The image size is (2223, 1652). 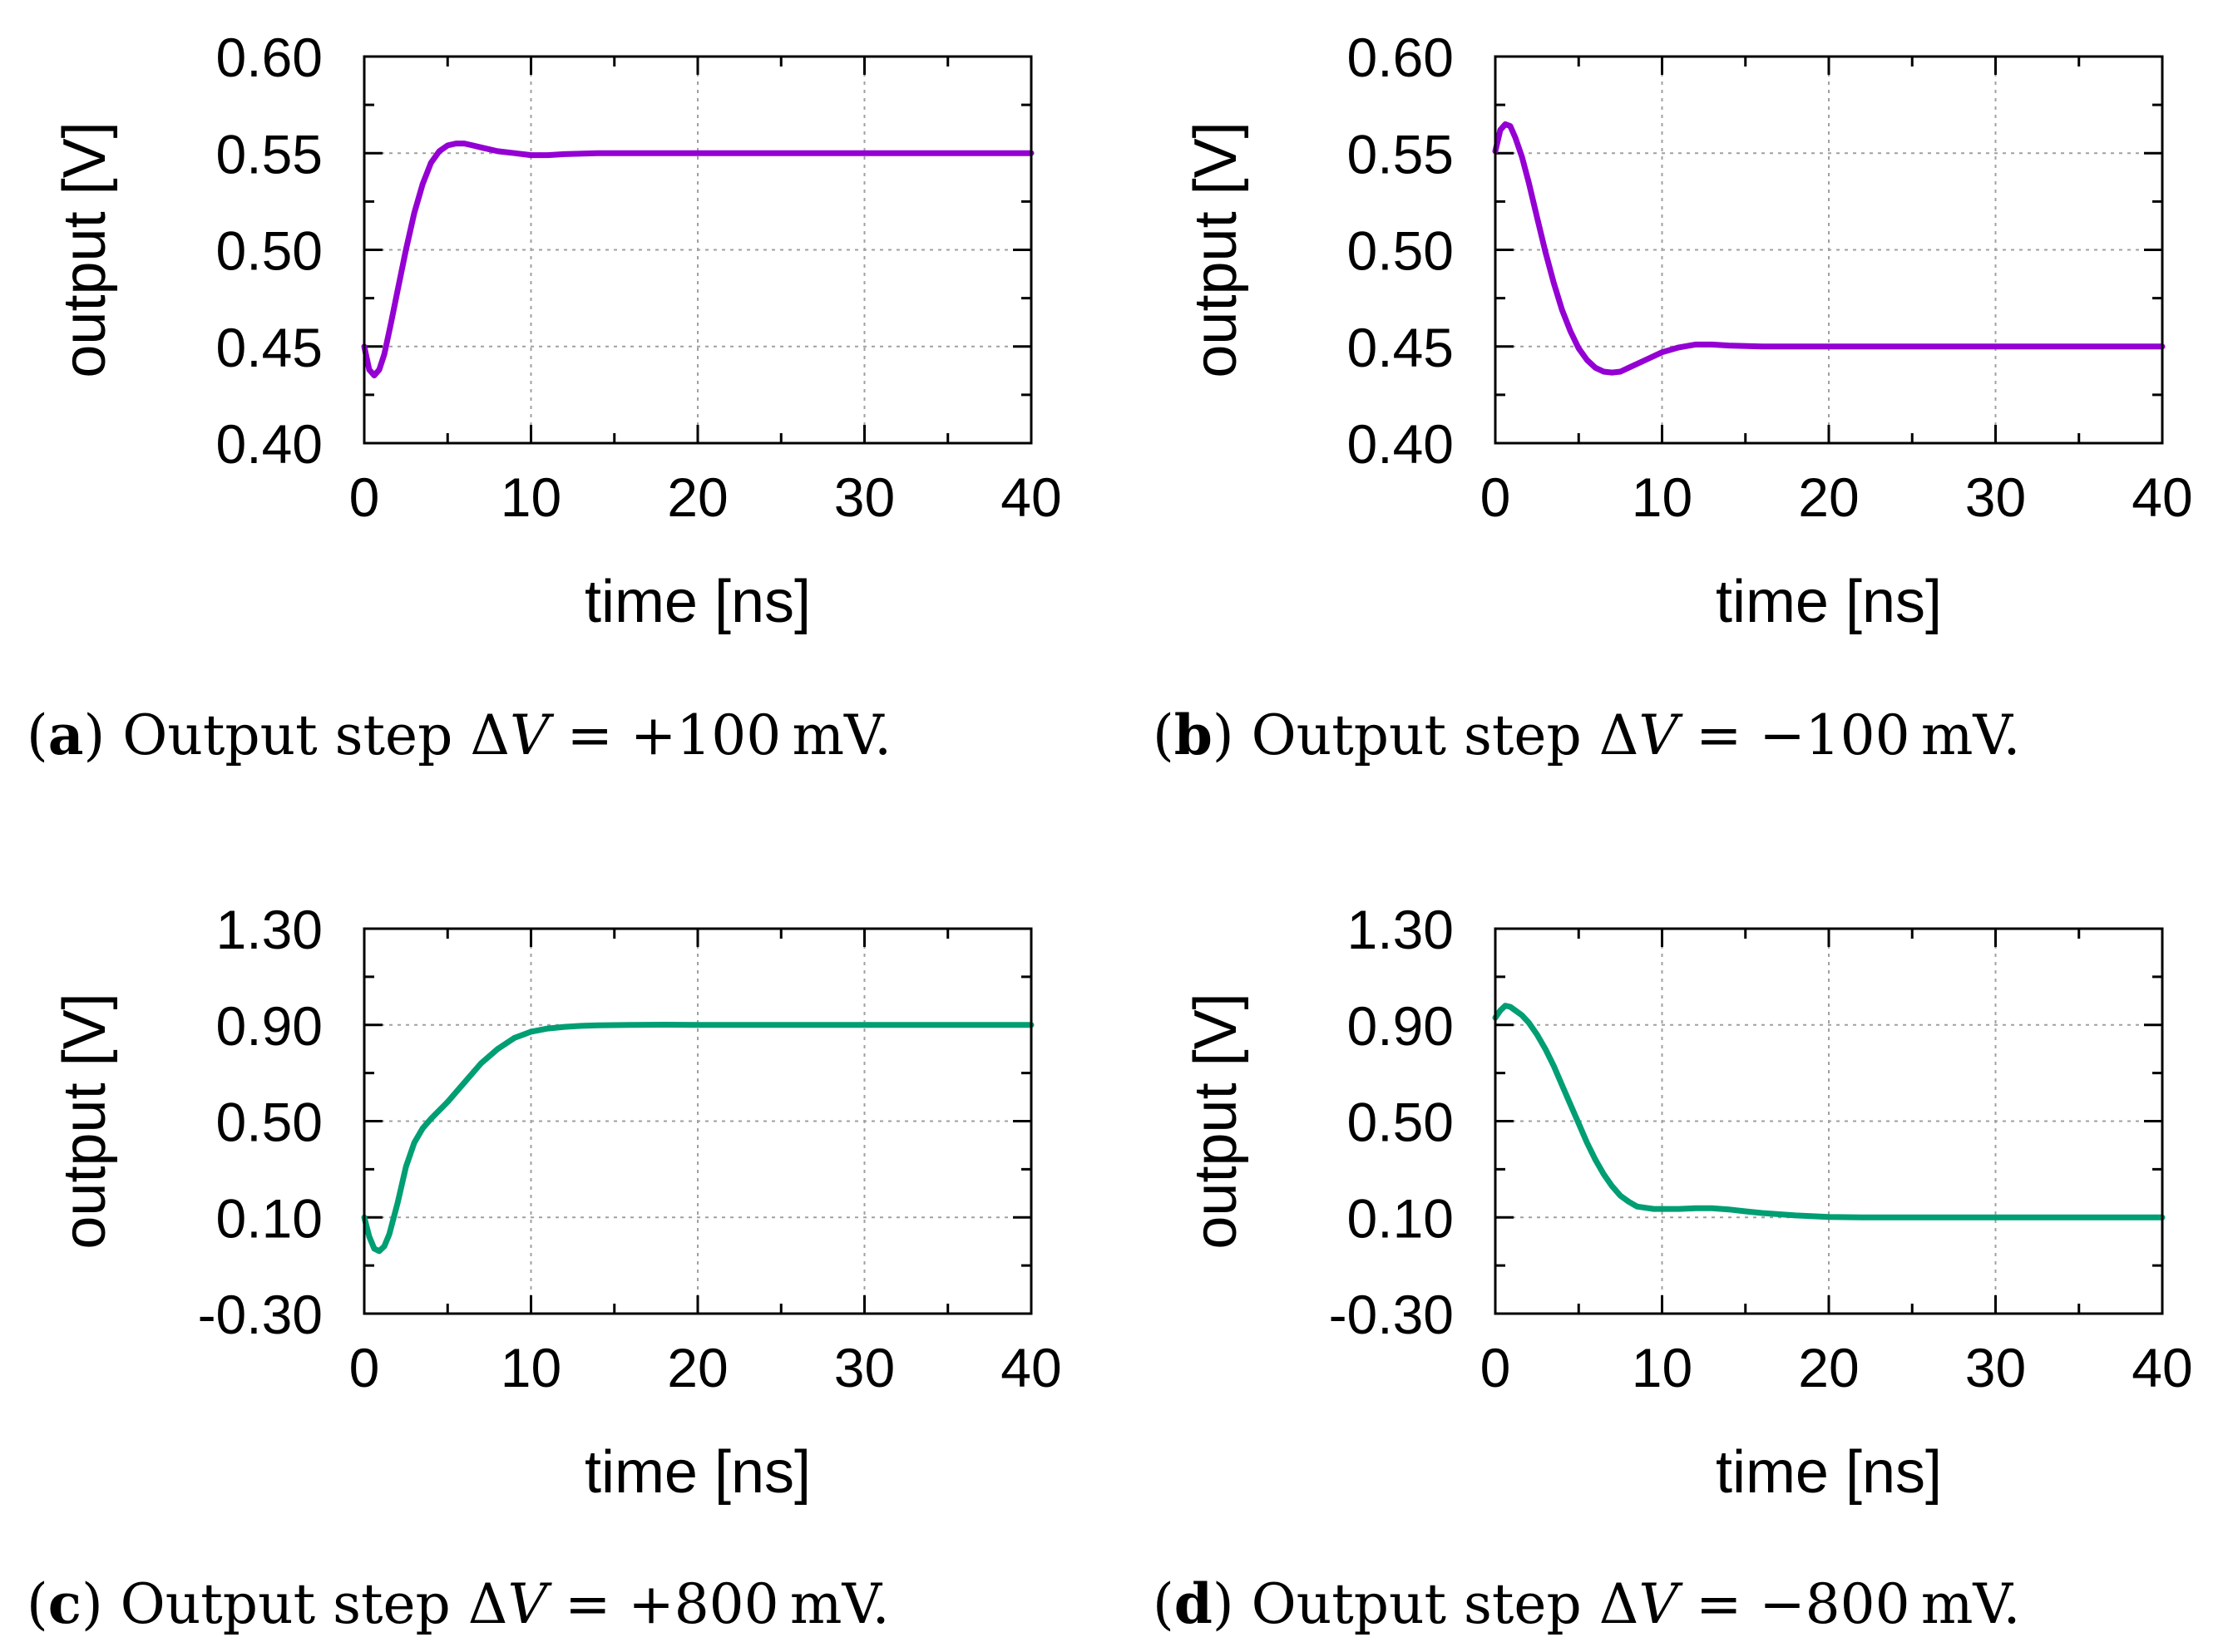 What do you see at coordinates (1618, 1604) in the screenshot?
I see `caption-d-delta: Δ` at bounding box center [1618, 1604].